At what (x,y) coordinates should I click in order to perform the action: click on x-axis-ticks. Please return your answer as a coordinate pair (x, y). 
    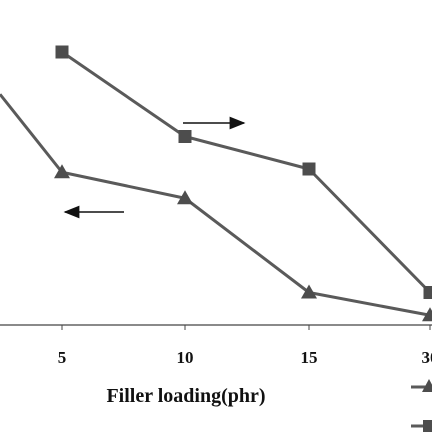
    Looking at the image, I should click on (246, 327).